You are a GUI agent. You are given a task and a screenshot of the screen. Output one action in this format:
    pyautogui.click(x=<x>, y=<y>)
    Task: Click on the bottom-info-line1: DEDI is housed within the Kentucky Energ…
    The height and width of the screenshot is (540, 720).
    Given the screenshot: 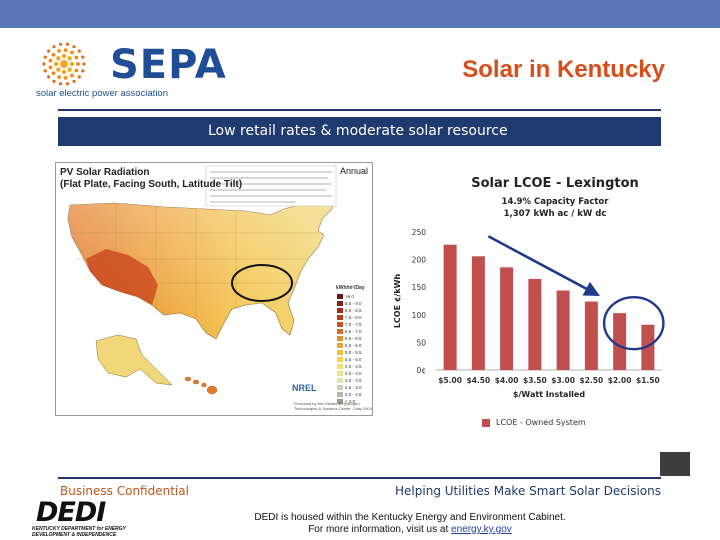 What is the action you would take?
    pyautogui.click(x=410, y=517)
    